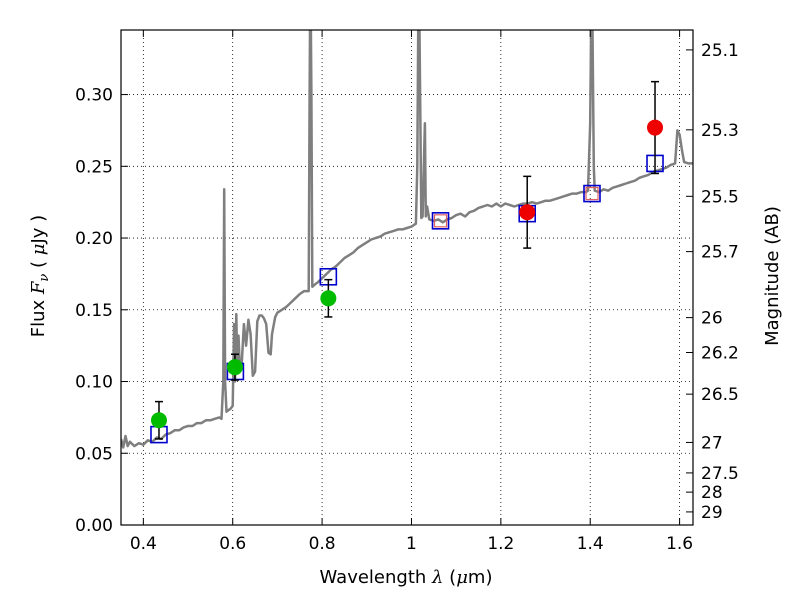  I want to click on x-tick-label: 1, so click(411, 544).